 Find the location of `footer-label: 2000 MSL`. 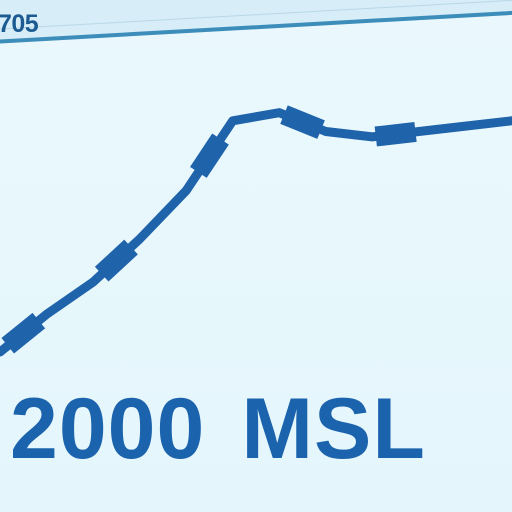

footer-label: 2000 MSL is located at coordinates (218, 429).